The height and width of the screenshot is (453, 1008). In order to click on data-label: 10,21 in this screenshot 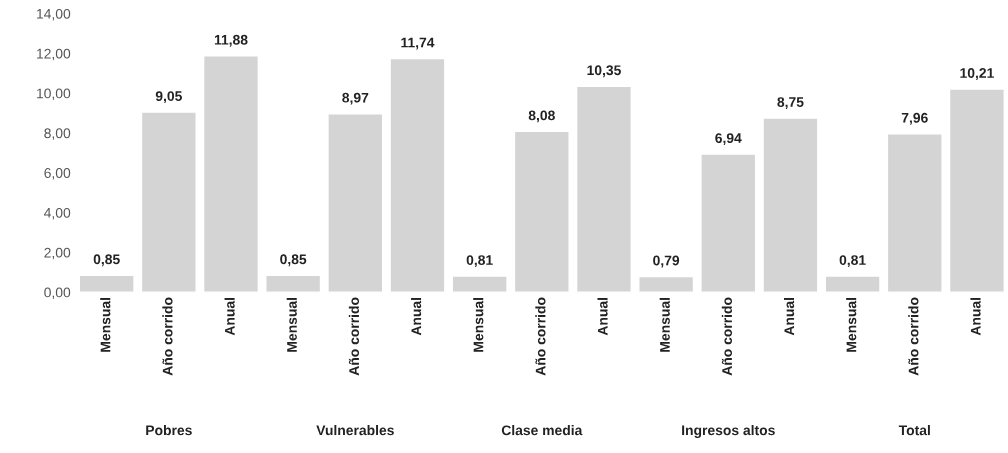, I will do `click(977, 74)`.